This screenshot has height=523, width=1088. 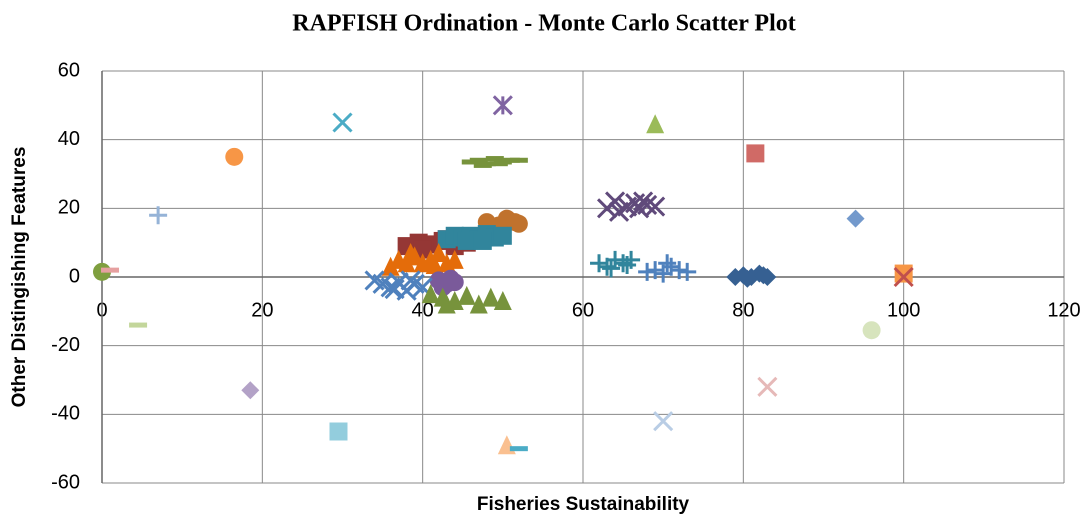 I want to click on y-tick-label: -60, so click(x=65, y=482).